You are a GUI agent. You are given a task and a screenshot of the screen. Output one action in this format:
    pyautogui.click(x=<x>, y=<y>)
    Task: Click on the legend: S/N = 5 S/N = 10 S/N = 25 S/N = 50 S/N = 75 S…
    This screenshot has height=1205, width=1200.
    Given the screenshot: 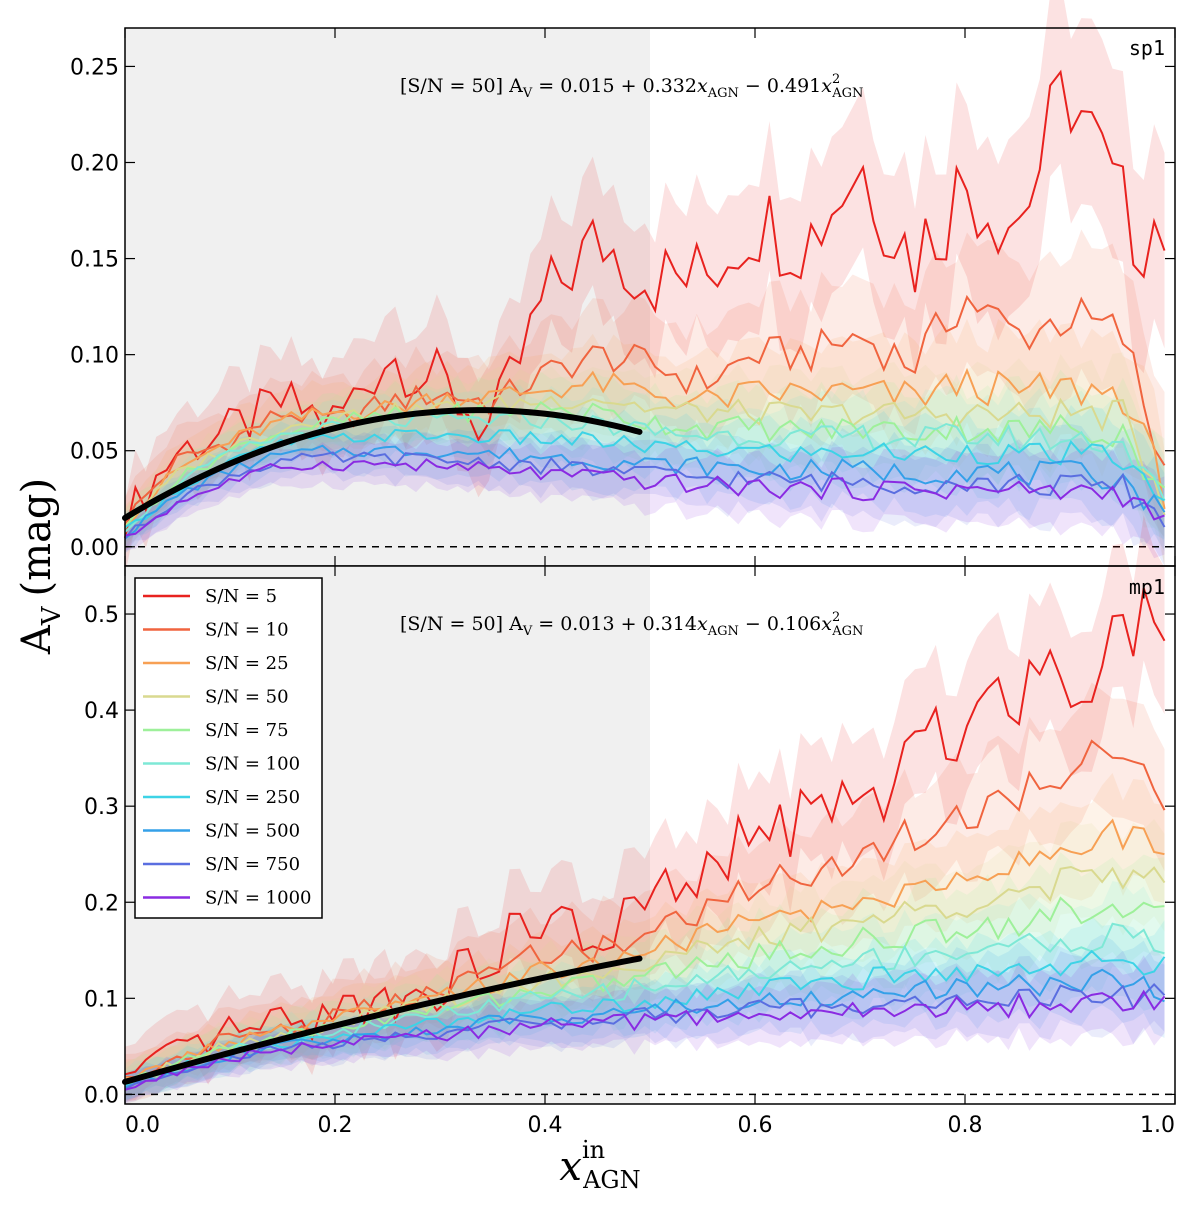 What is the action you would take?
    pyautogui.click(x=228, y=748)
    